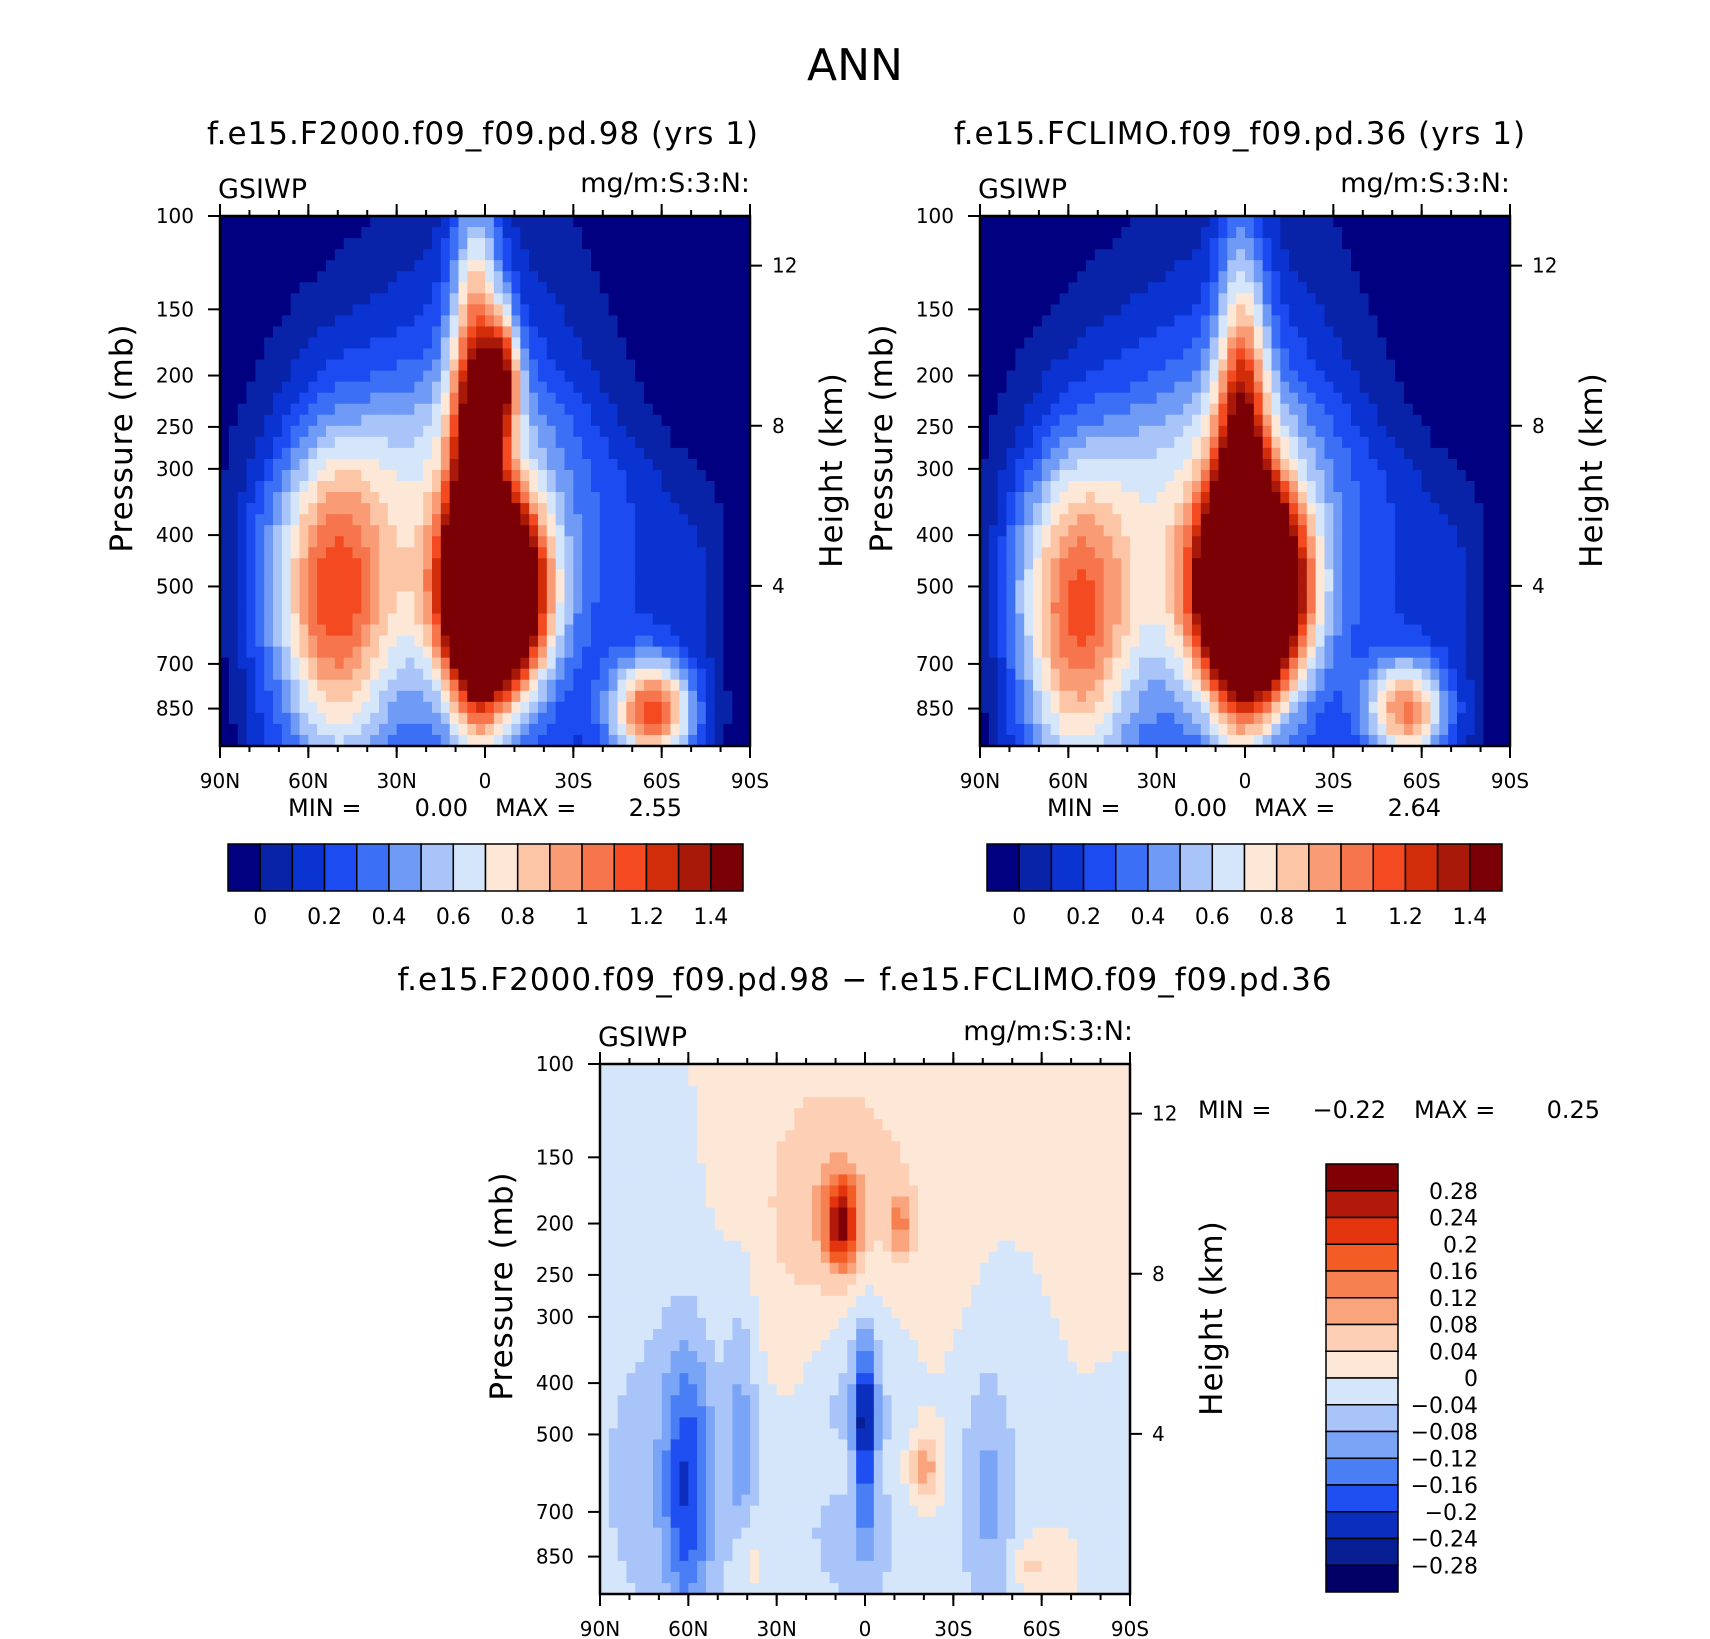 The height and width of the screenshot is (1639, 1710). I want to click on left-ytick-label: 700, so click(175, 664).